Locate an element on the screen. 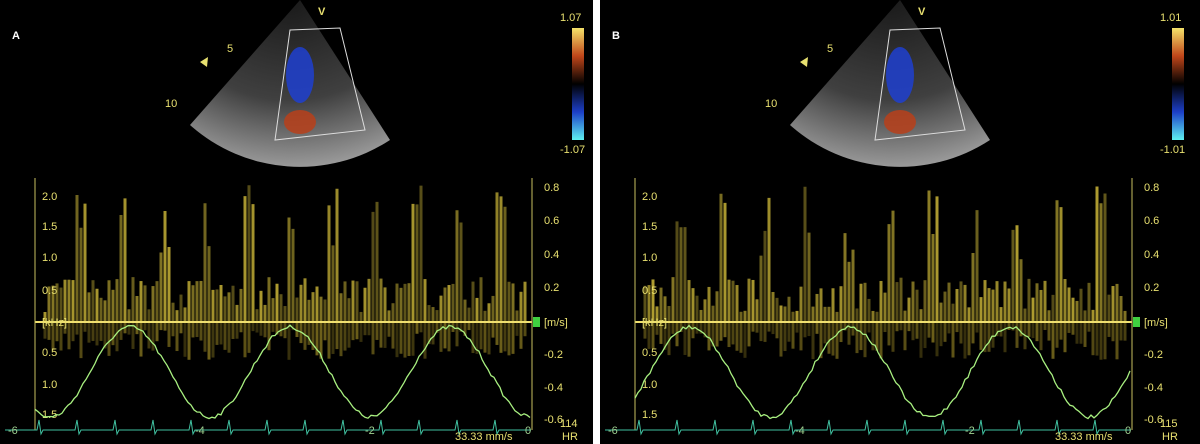 This screenshot has width=1200, height=444. panel-label: A is located at coordinates (16, 36).